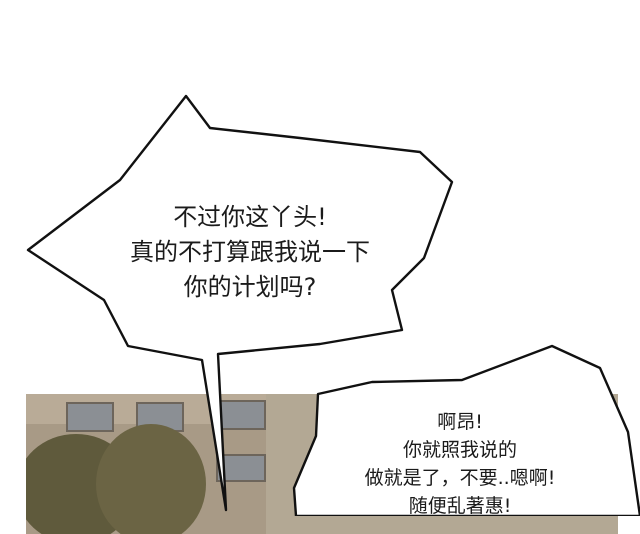  Describe the element at coordinates (460, 506) in the screenshot. I see `dialogue-line: 随便乱著惠!` at that location.